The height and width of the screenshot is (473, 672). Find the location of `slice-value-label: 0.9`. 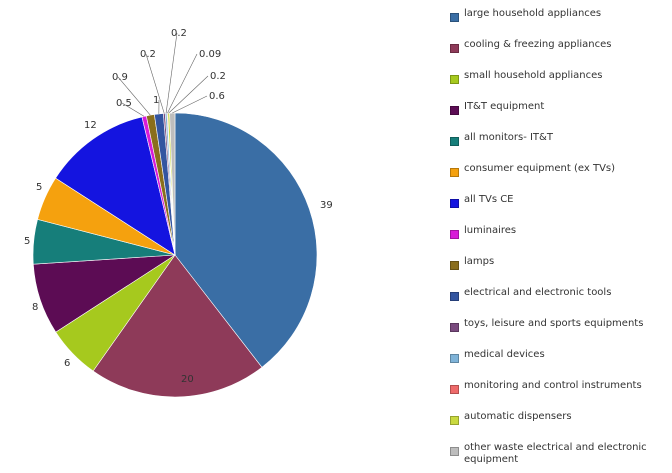

slice-value-label: 0.9 is located at coordinates (120, 77).